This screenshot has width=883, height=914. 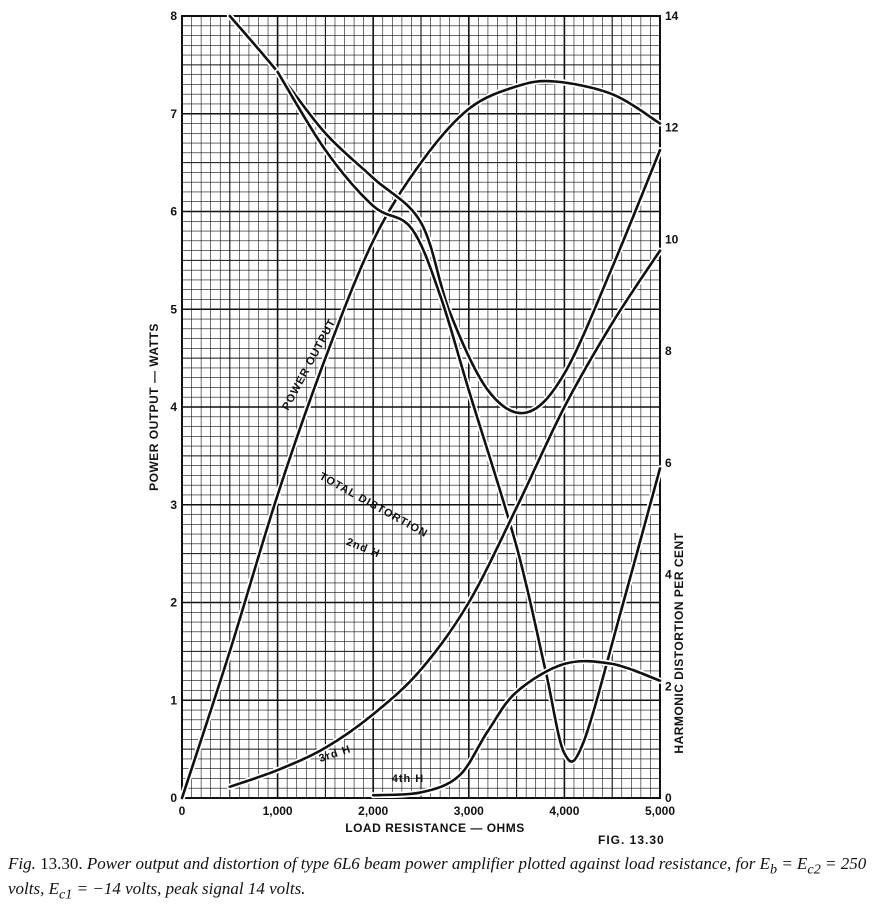 I want to click on caption-sub-c2: c2, so click(x=814, y=869).